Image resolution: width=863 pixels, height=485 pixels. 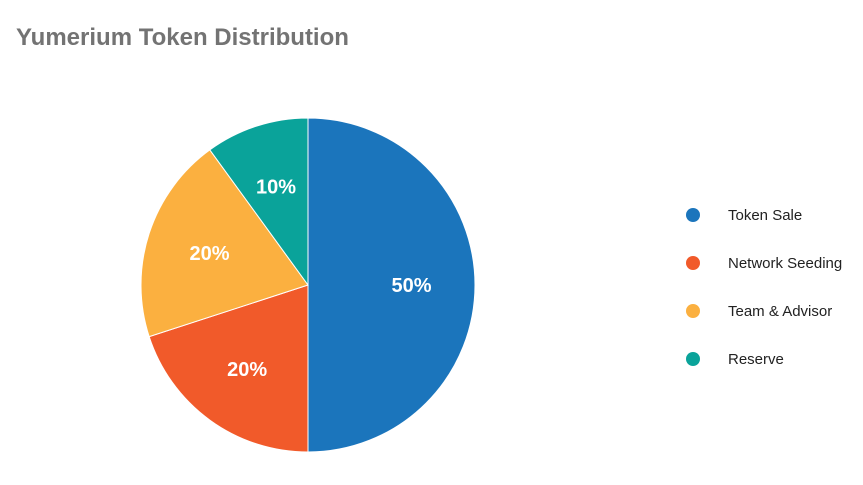 I want to click on legend-label: Network Seeding, so click(x=785, y=263).